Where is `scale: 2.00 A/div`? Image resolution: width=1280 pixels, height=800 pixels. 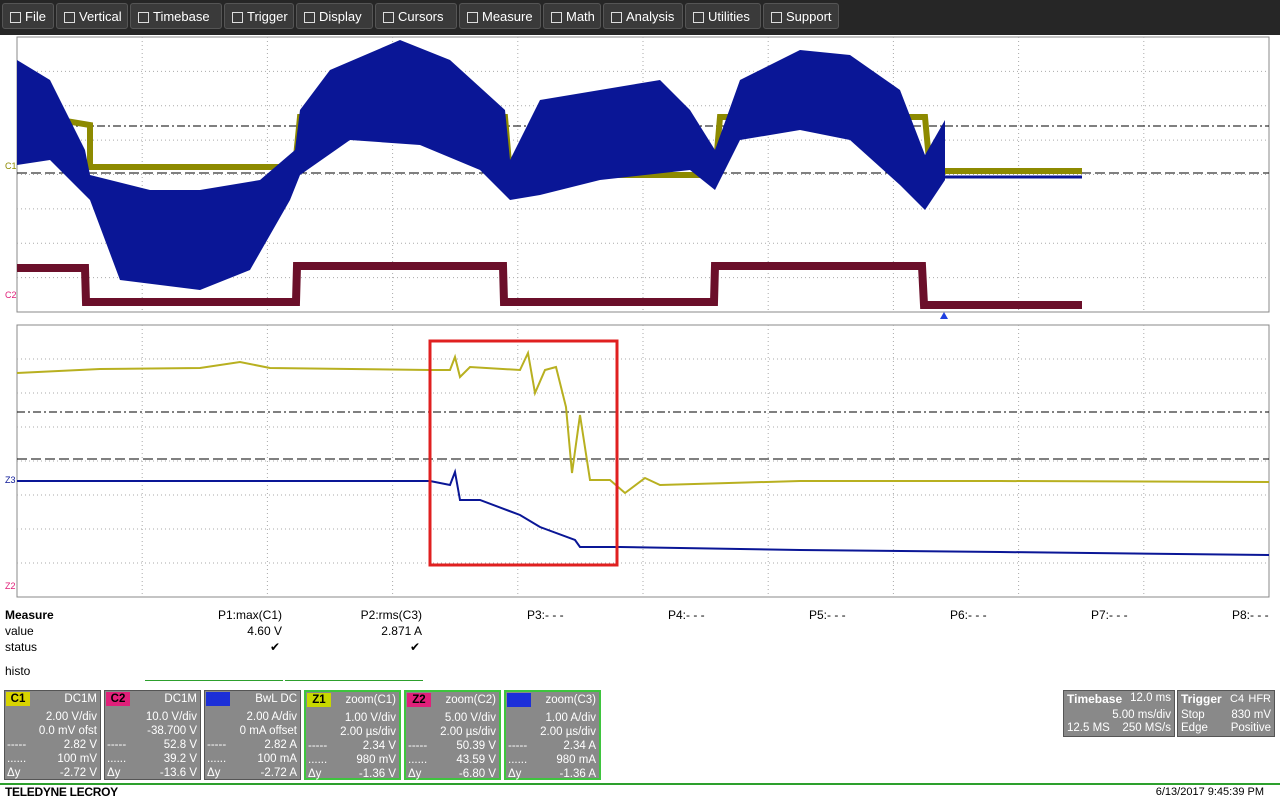 scale: 2.00 A/div is located at coordinates (271, 717).